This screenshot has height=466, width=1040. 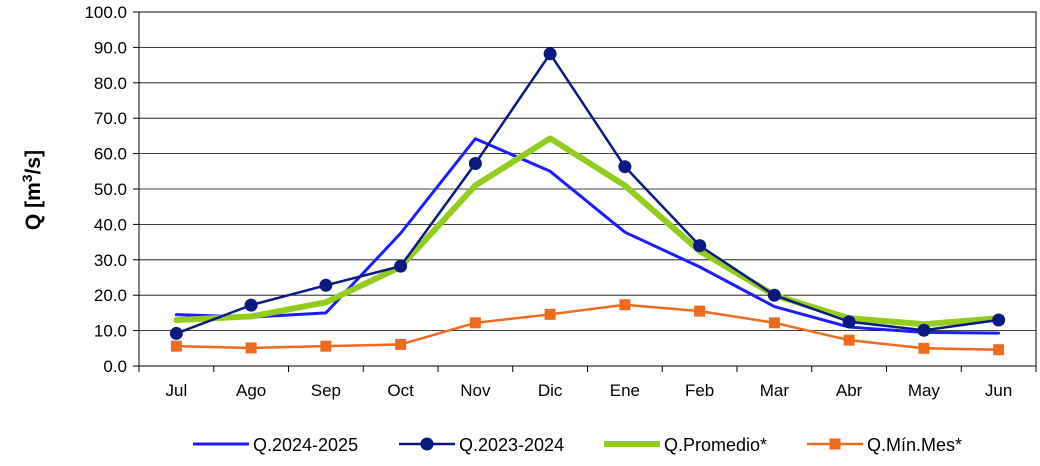 I want to click on y-tick-label: 100.0, so click(x=105, y=12).